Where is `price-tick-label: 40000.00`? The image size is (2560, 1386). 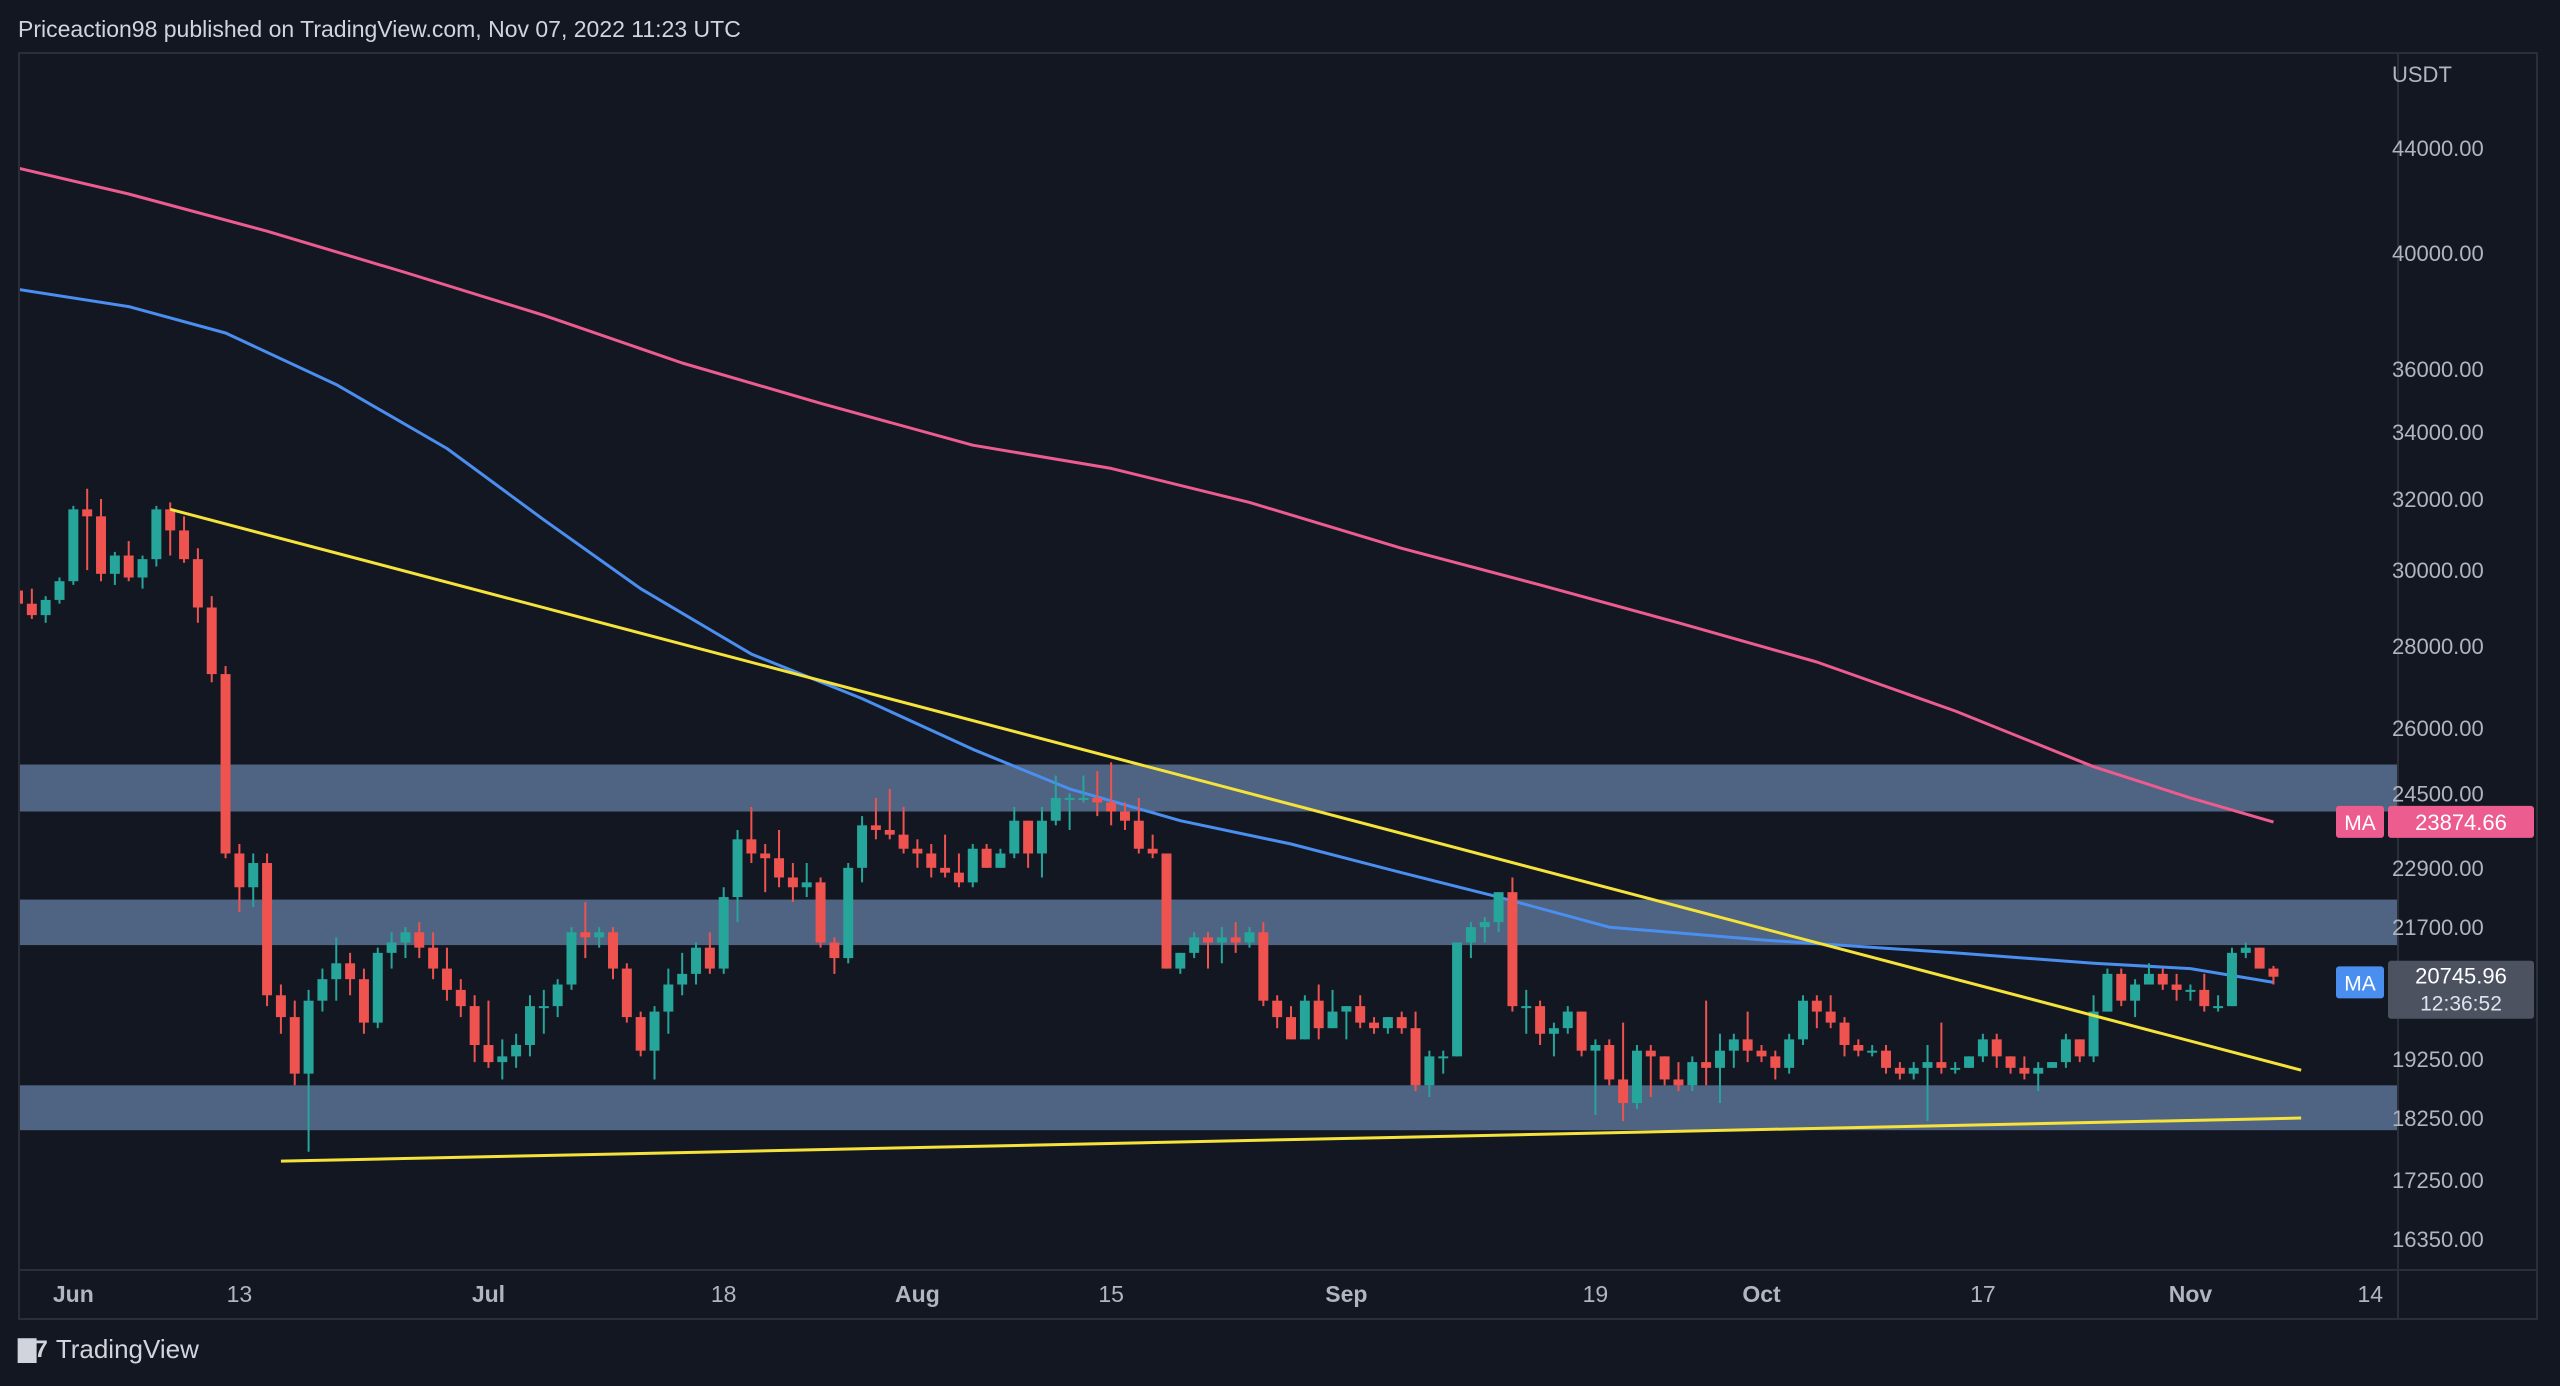
price-tick-label: 40000.00 is located at coordinates (2438, 253).